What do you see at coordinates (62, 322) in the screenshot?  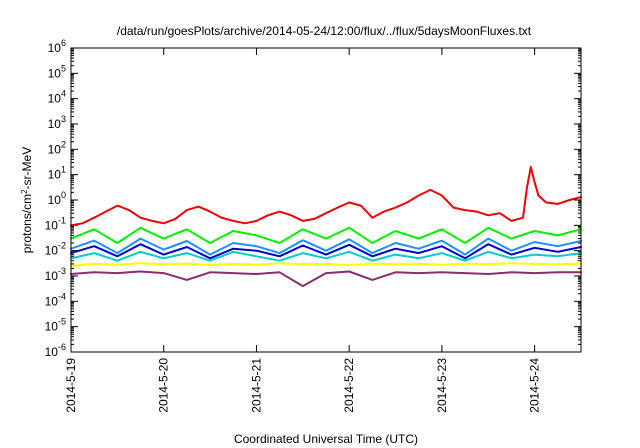 I see `y-tick-exp: -5` at bounding box center [62, 322].